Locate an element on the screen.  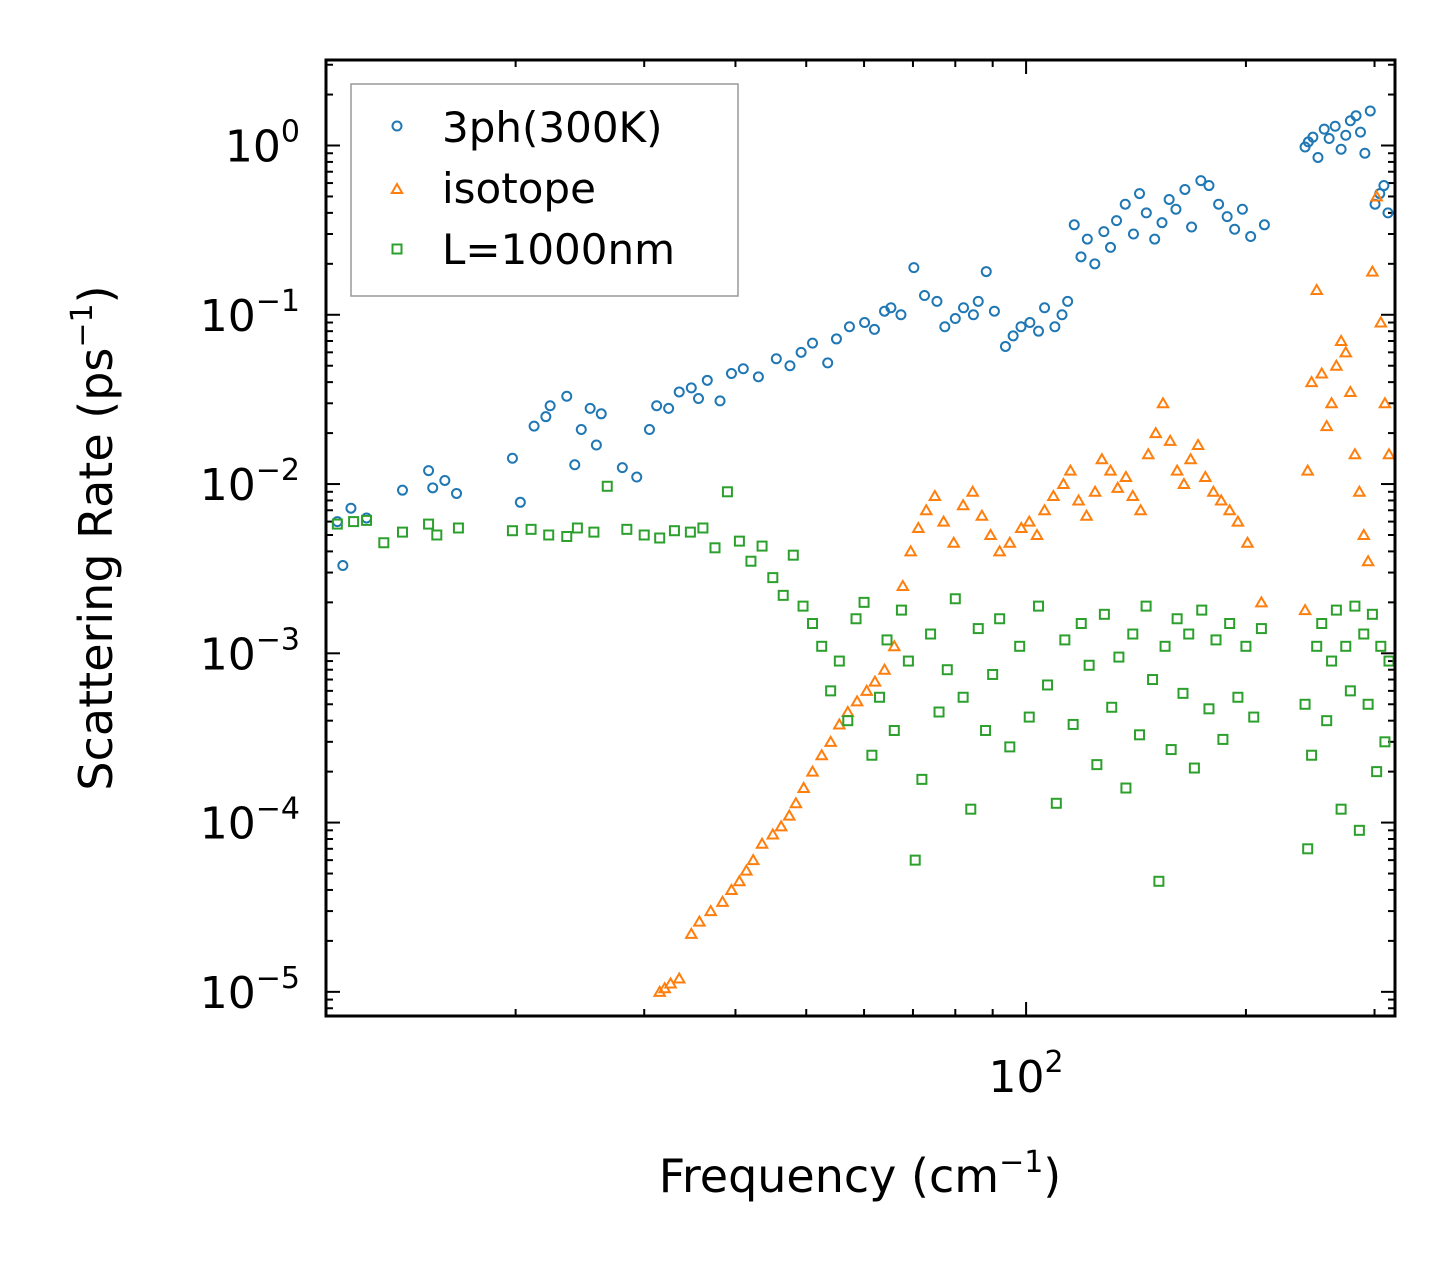
x-axis-label: Frequency (cm−1) is located at coordinates (860, 1174).